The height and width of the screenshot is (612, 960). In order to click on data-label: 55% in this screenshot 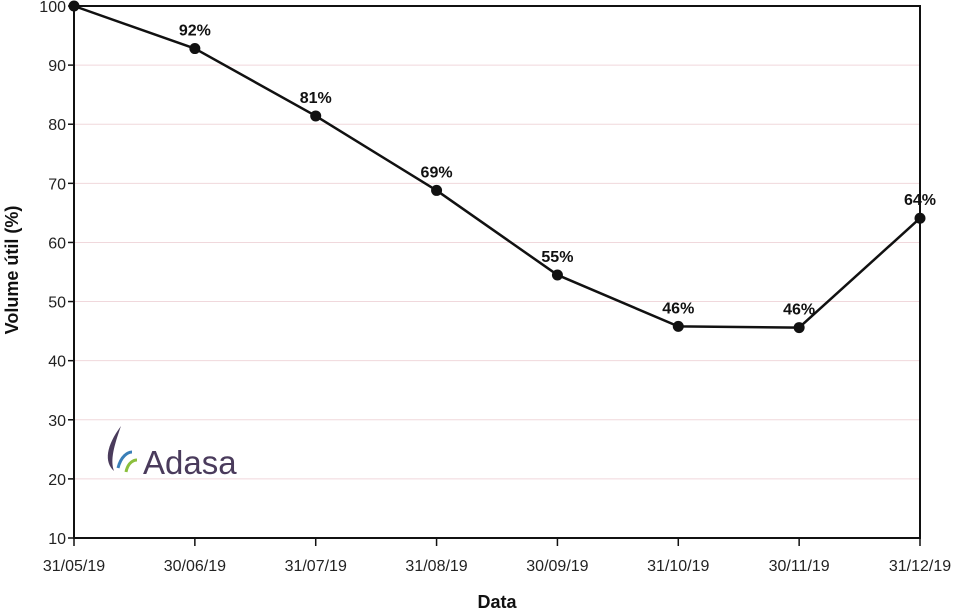, I will do `click(557, 257)`.